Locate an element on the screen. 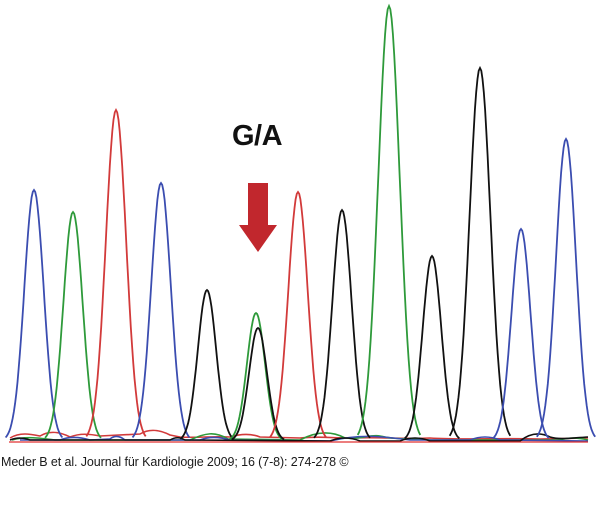 The height and width of the screenshot is (513, 600). baseline-noise is located at coordinates (299, 435).